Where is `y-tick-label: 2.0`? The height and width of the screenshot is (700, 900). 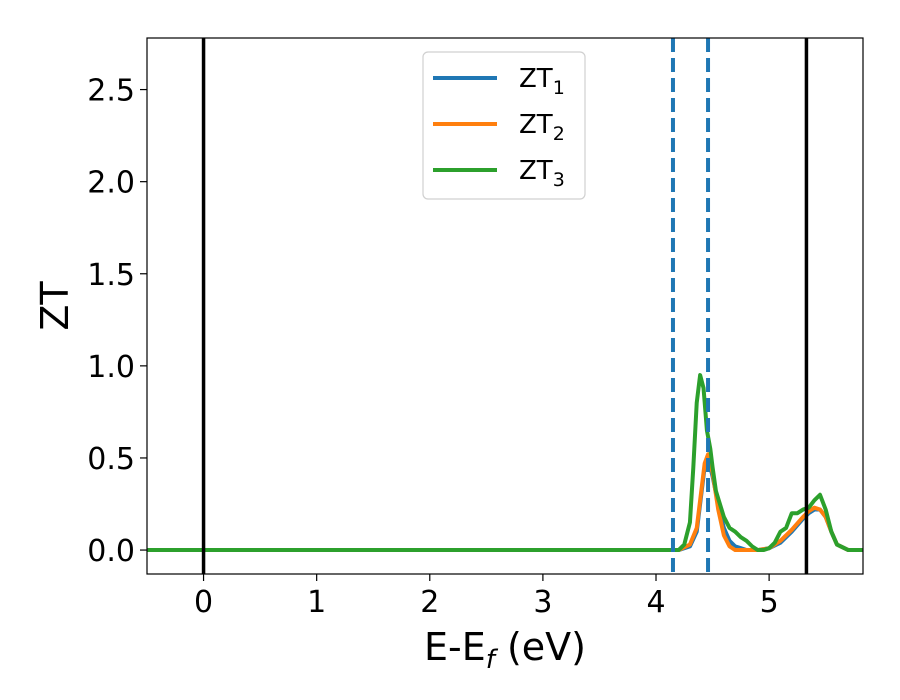
y-tick-label: 2.0 is located at coordinates (111, 183).